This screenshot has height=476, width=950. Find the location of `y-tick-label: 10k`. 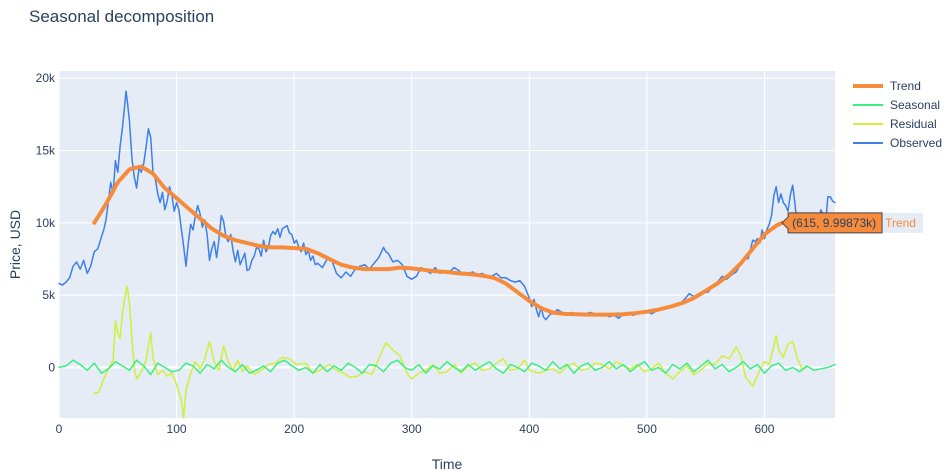

y-tick-label: 10k is located at coordinates (46, 223).